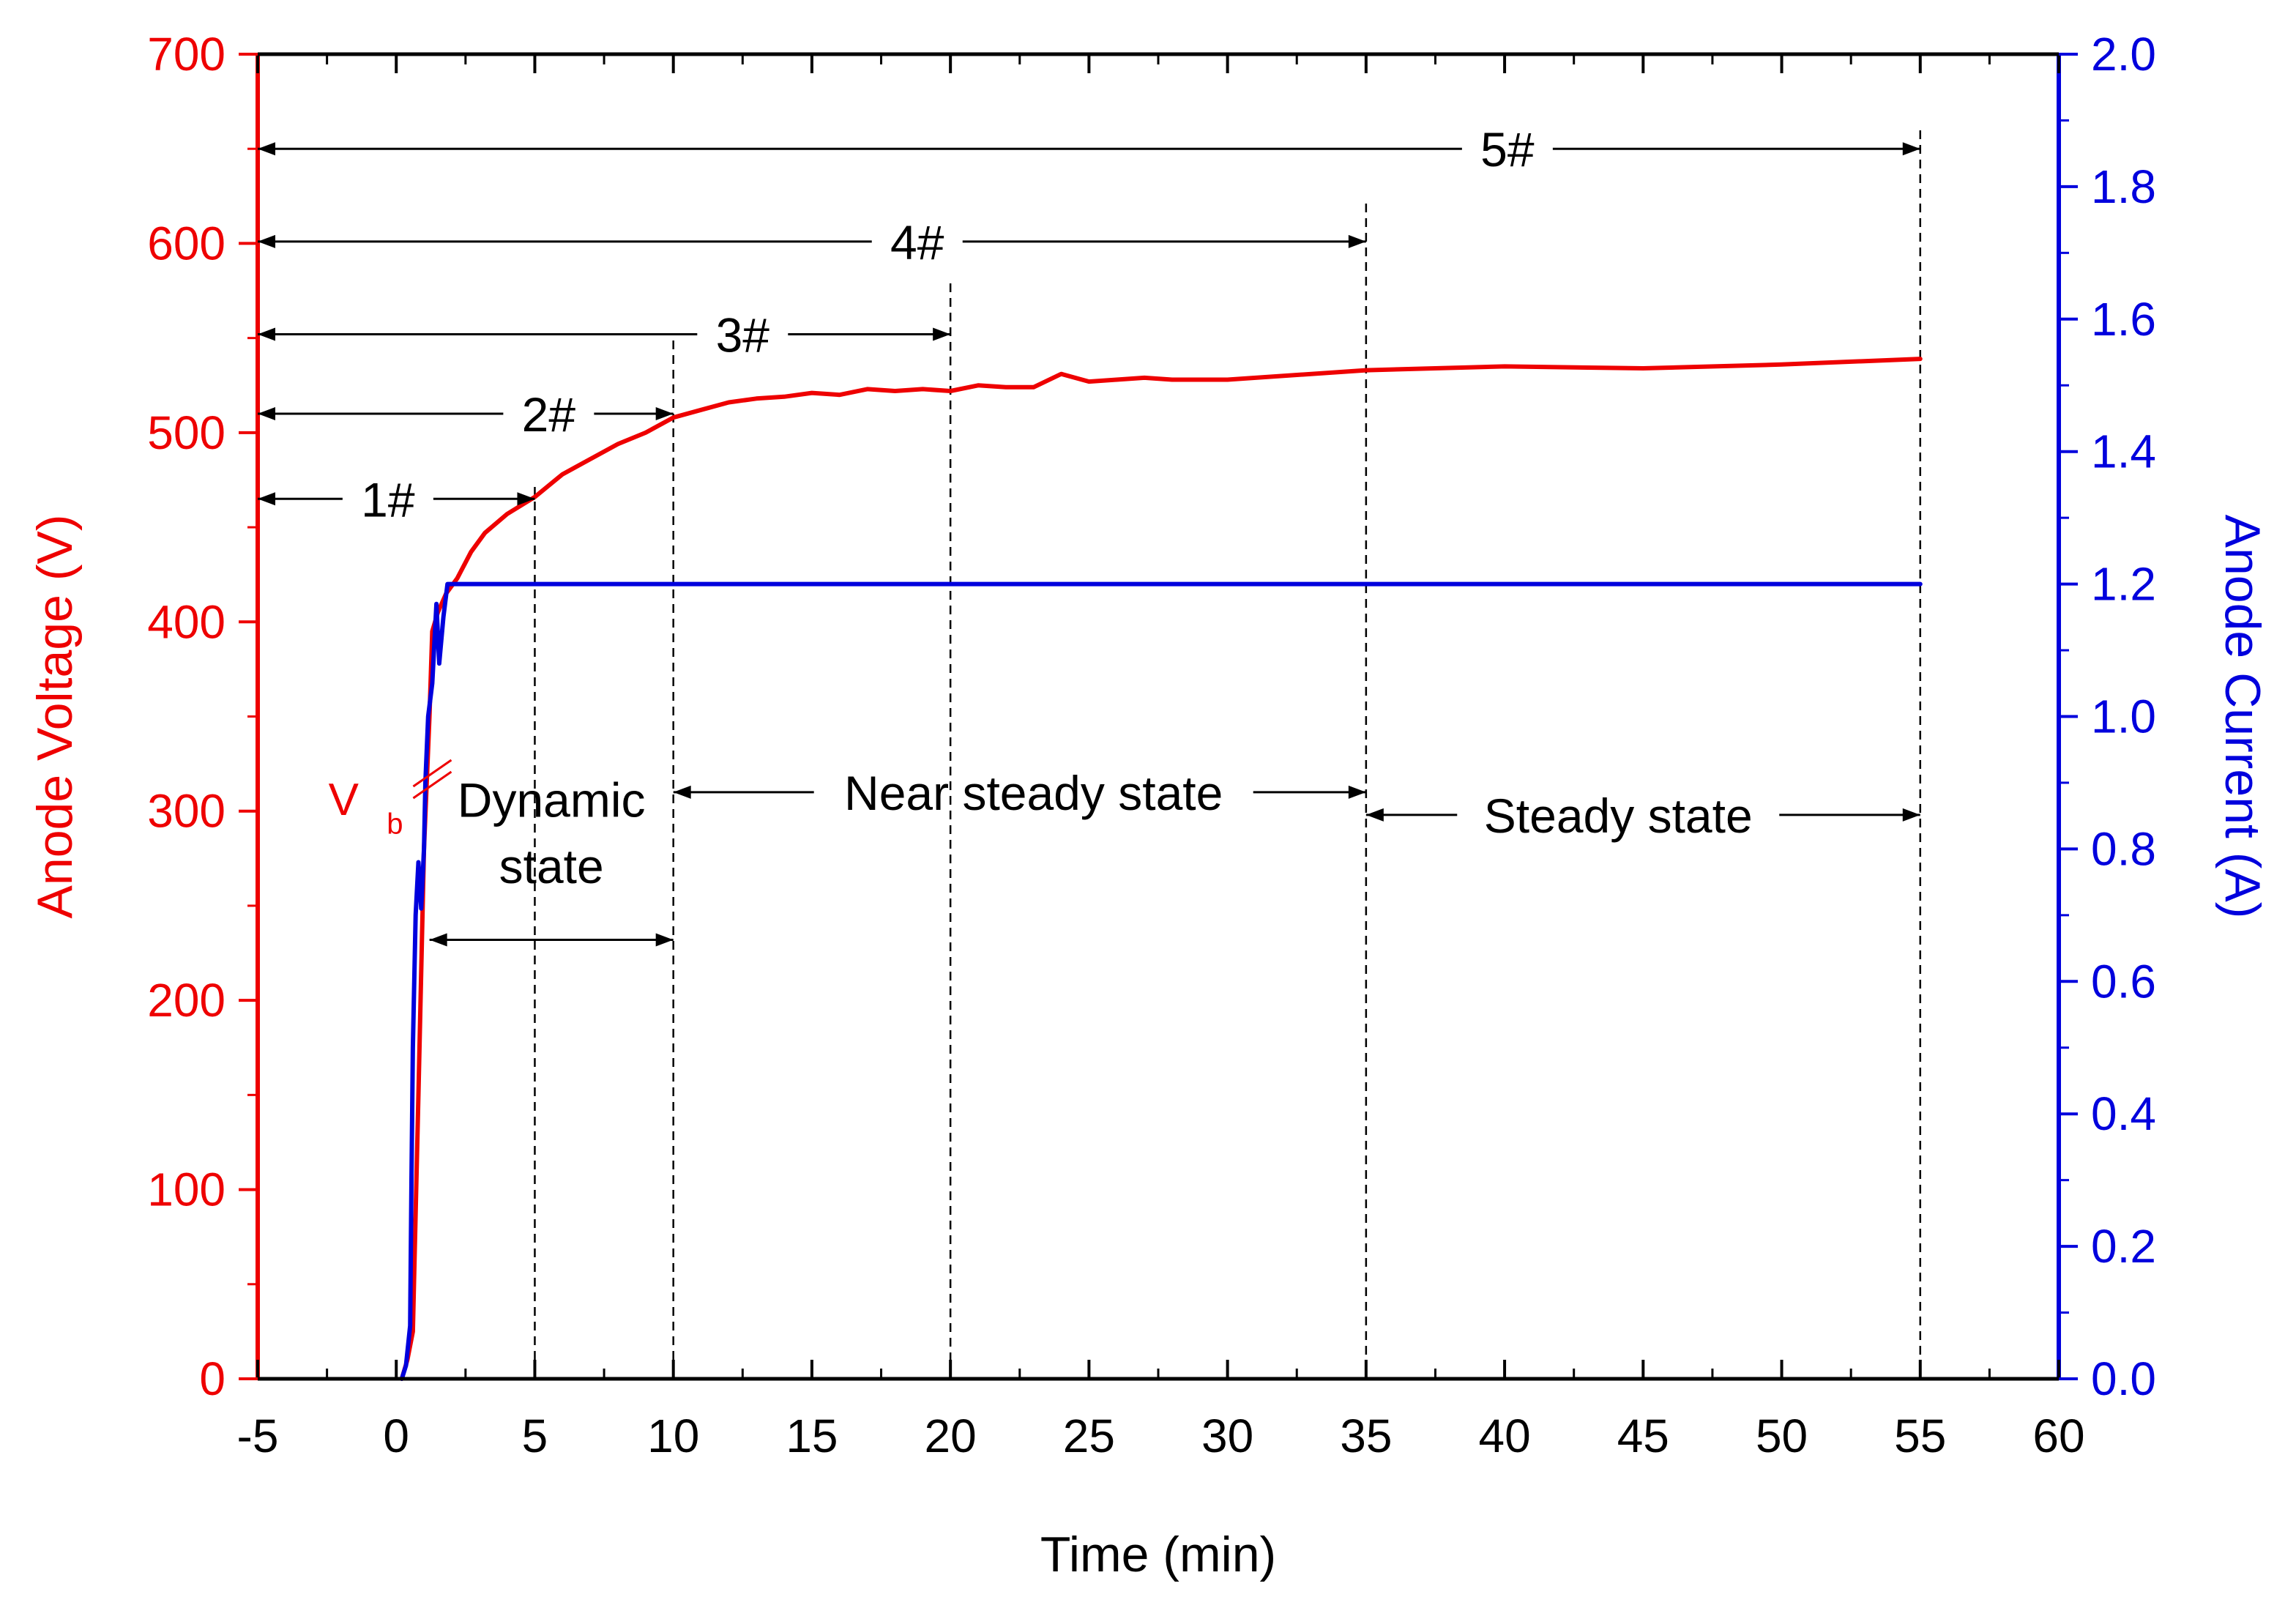 Image resolution: width=2296 pixels, height=1608 pixels. What do you see at coordinates (186, 812) in the screenshot?
I see `y-left-tick-label: 300` at bounding box center [186, 812].